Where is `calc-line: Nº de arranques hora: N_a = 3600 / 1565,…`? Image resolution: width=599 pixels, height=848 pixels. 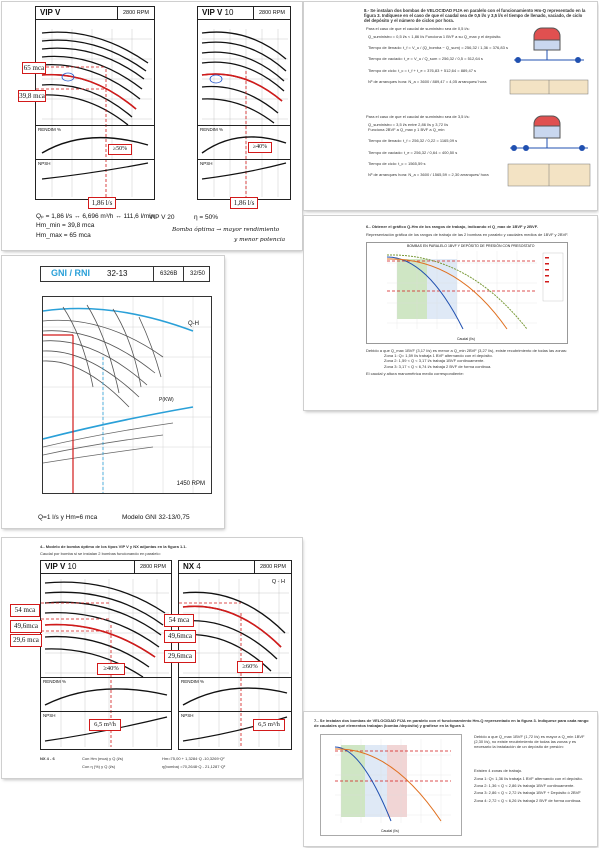
calc-line: Nº de arranques hora: N_a = 3600 / 1565,… is located at coordinates (428, 175).